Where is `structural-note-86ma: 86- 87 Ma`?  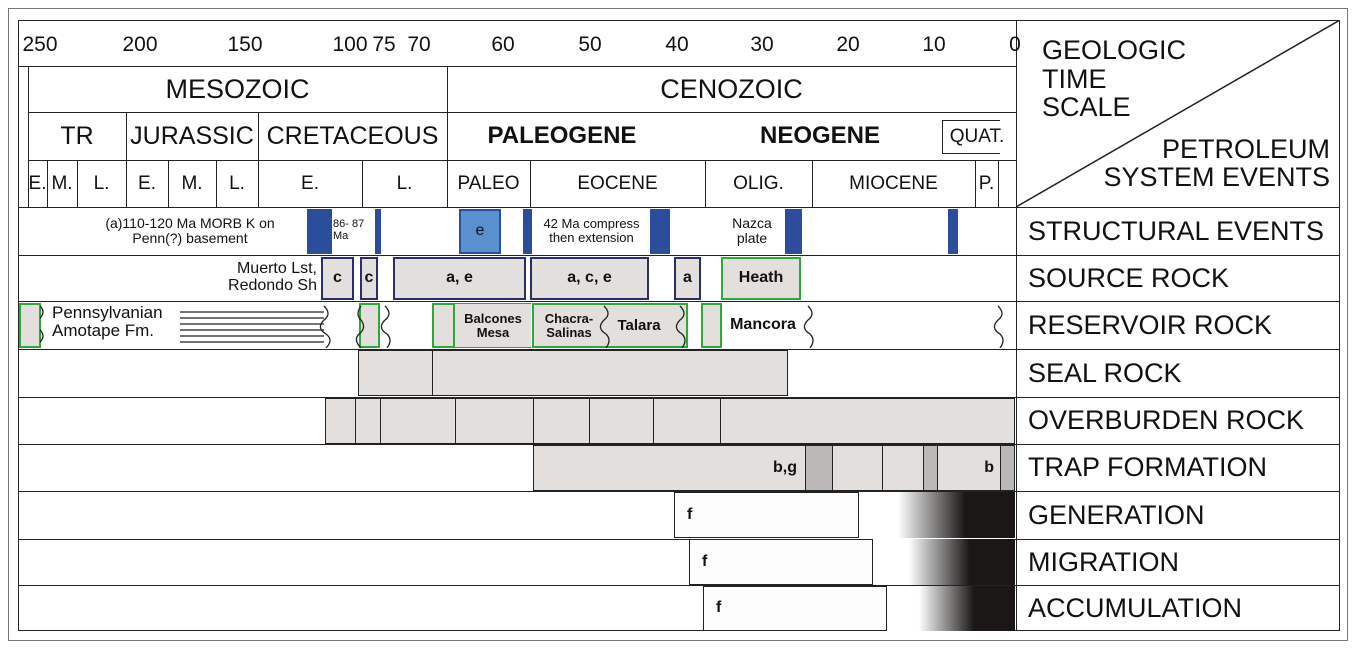
structural-note-86ma: 86- 87 Ma is located at coordinates (349, 230).